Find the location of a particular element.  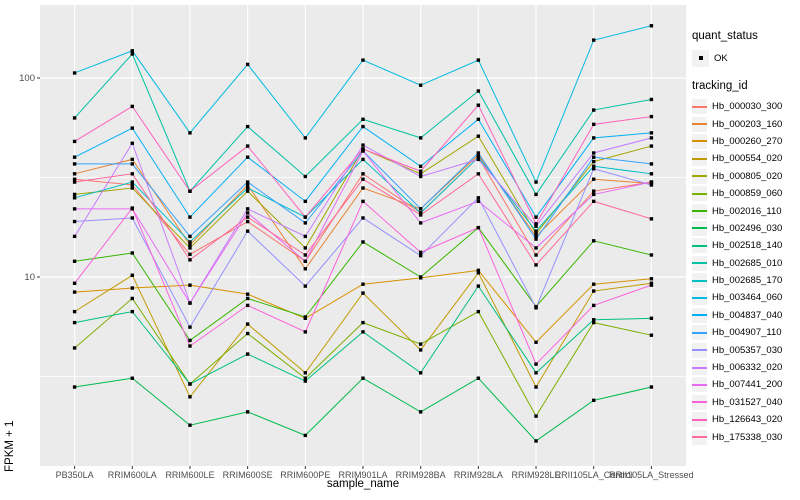

legend-item-label: Hb_126643_020 is located at coordinates (747, 420).